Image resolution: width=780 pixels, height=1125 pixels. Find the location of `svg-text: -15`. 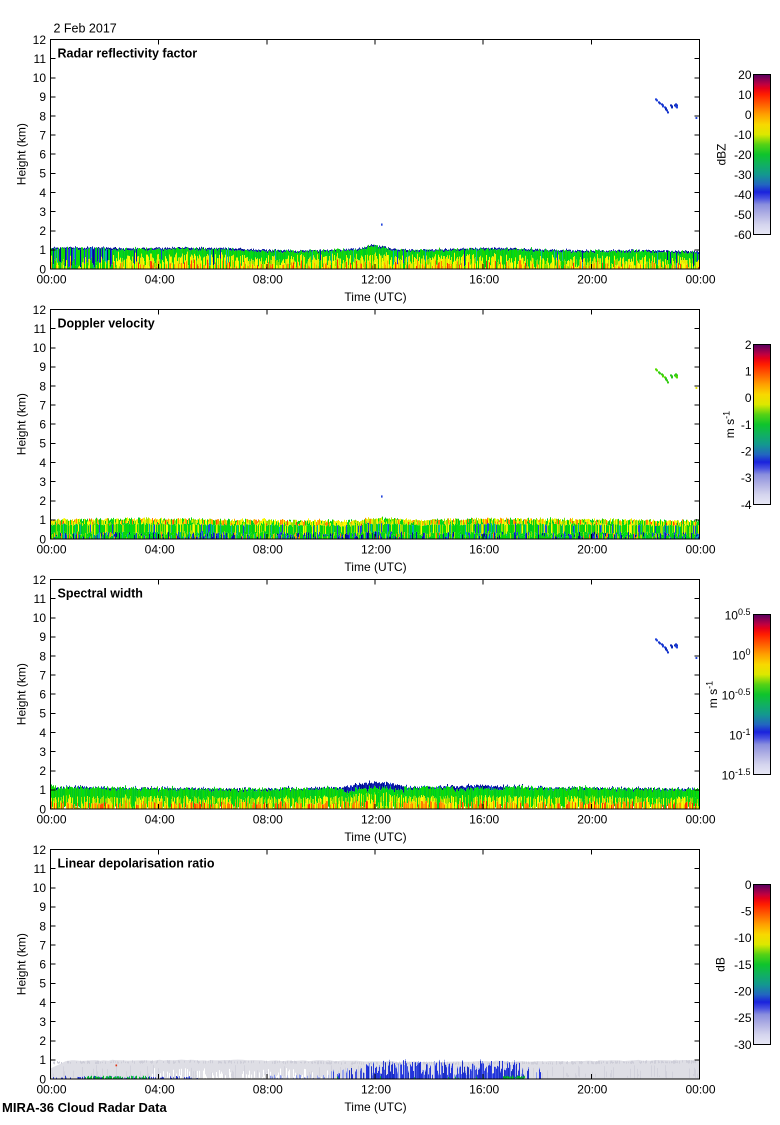

svg-text: -15 is located at coordinates (743, 965).